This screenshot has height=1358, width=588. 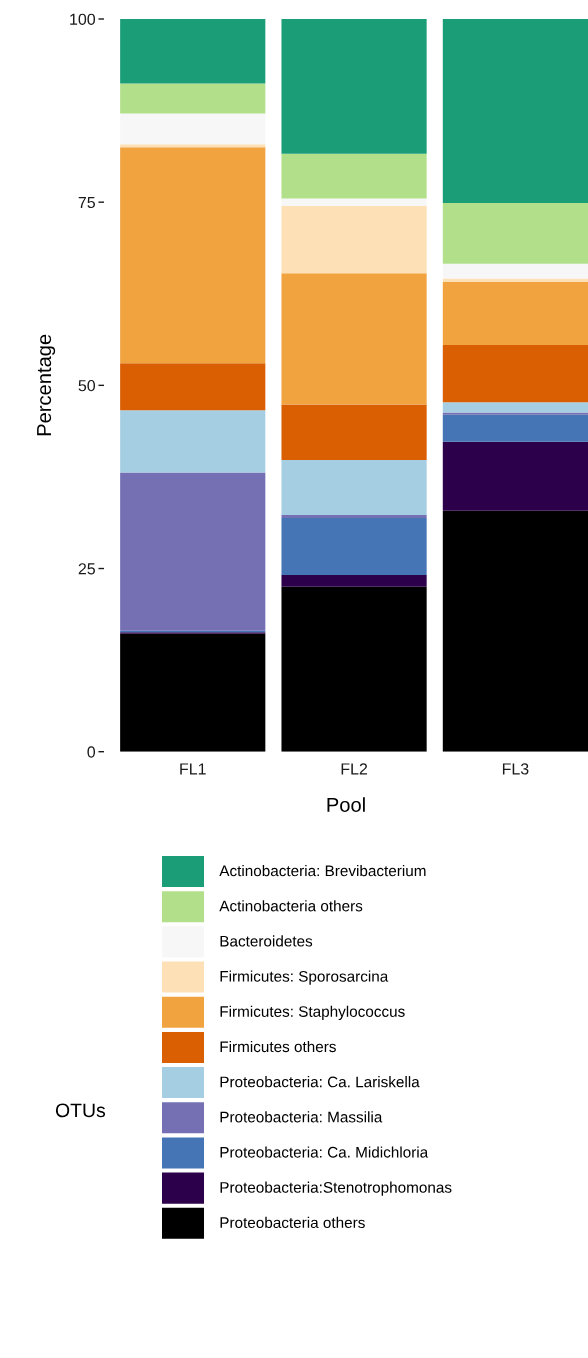 What do you see at coordinates (292, 1222) in the screenshot?
I see `legend-label: Proteobacteria others` at bounding box center [292, 1222].